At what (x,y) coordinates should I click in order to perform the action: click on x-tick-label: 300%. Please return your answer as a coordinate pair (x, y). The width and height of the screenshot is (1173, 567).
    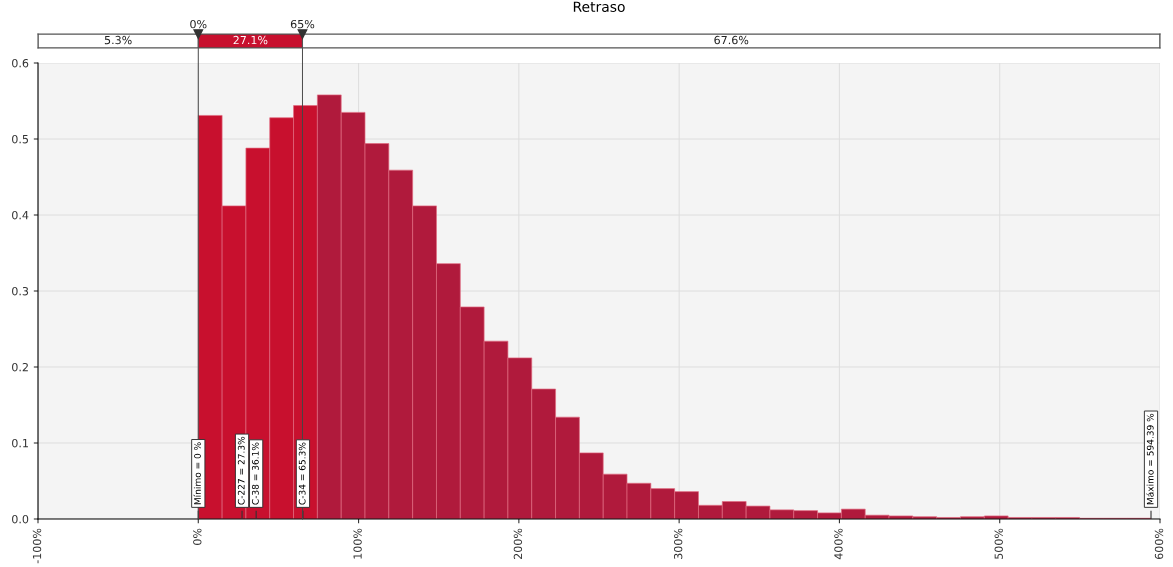
    Looking at the image, I should click on (678, 543).